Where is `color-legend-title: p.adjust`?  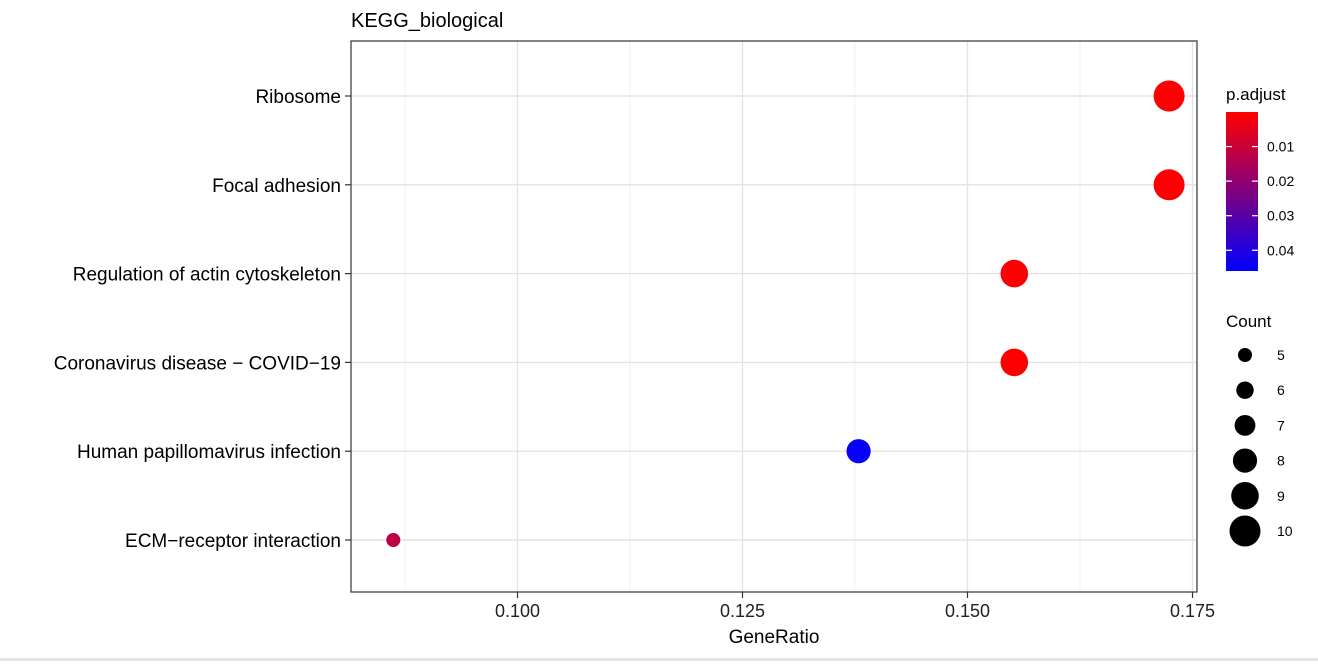 color-legend-title: p.adjust is located at coordinates (1256, 94).